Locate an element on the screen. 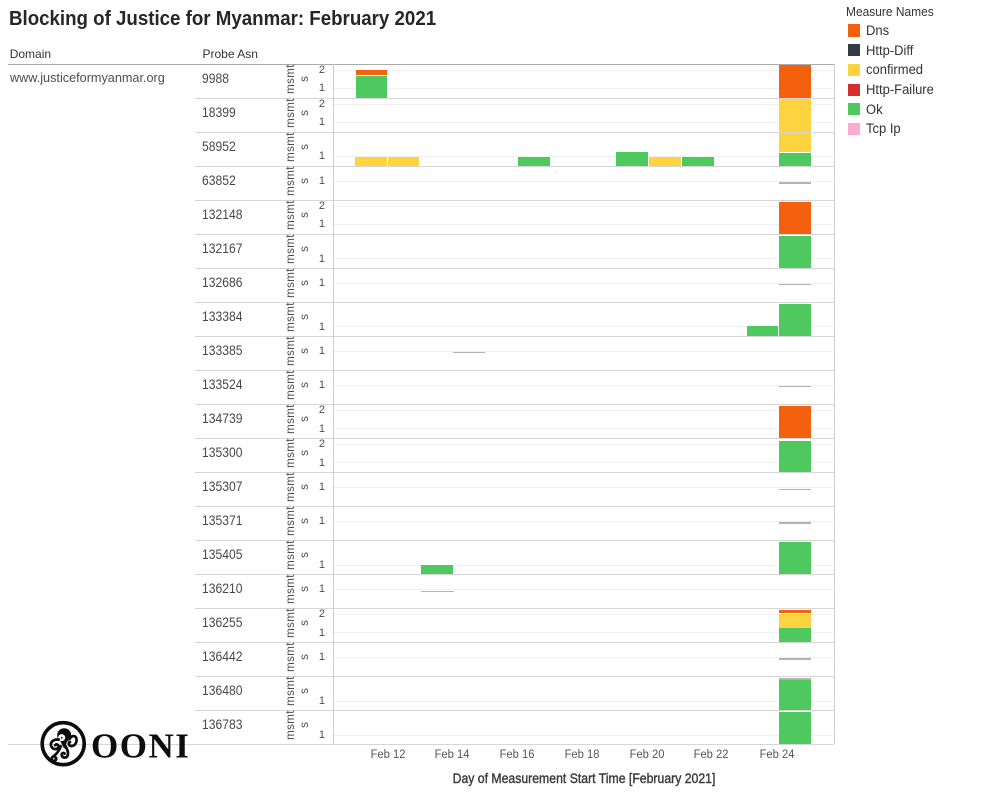  svg-text: OONI is located at coordinates (140, 746).